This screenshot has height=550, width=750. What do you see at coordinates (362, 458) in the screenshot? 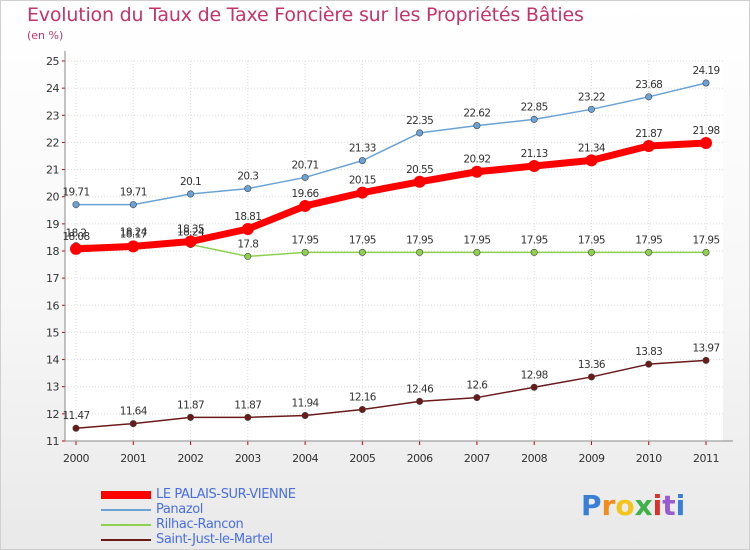
I see `x-tick-label: 2005` at bounding box center [362, 458].